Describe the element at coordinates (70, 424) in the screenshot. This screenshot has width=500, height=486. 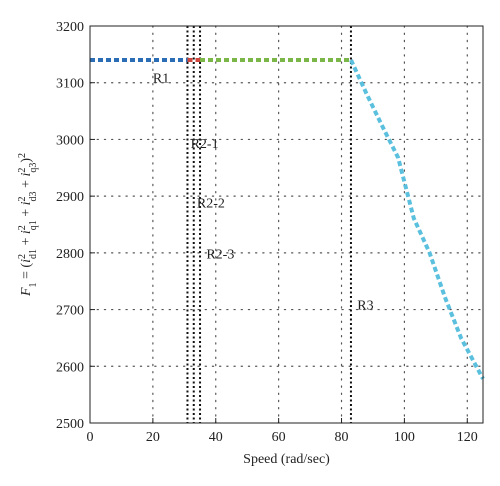
I see `y-tick-label: 2500` at that location.